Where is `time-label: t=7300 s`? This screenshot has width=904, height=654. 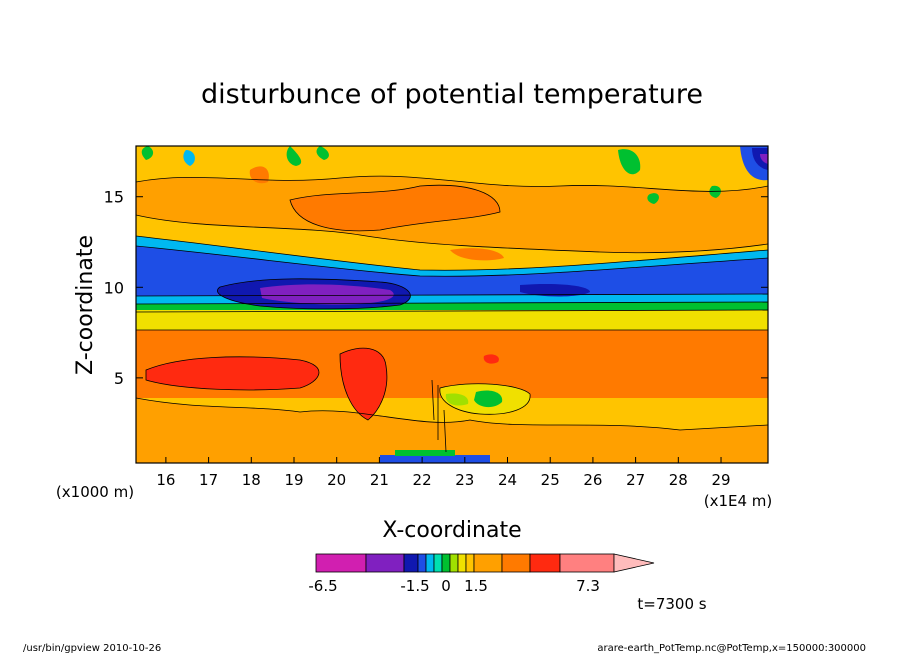 time-label: t=7300 s is located at coordinates (671, 604).